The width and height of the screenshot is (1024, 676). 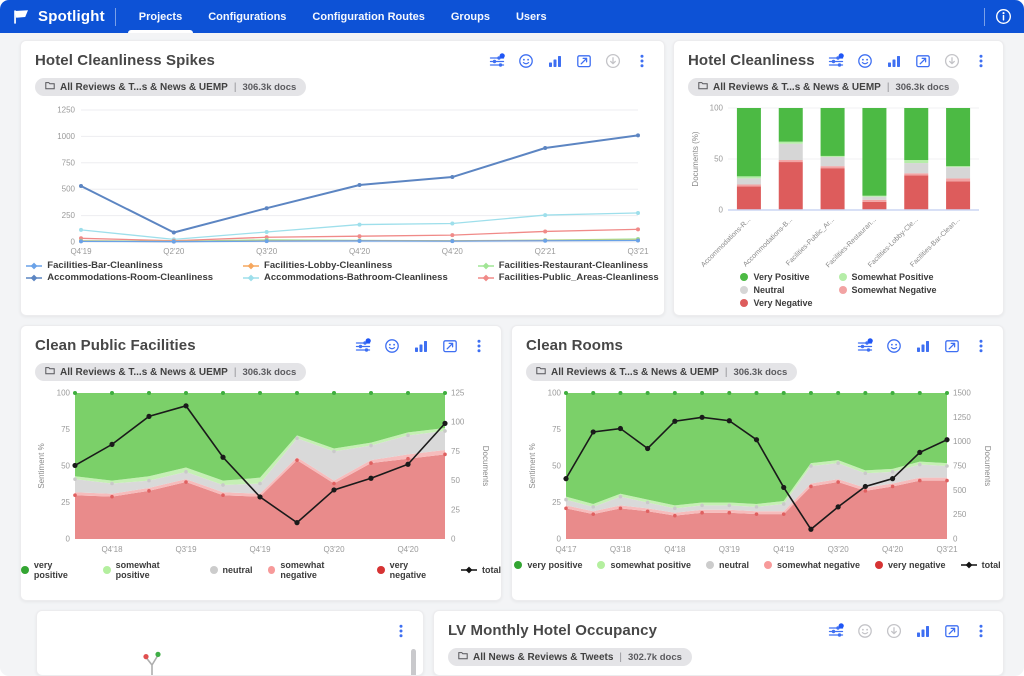 I want to click on card-title: Hotel Cleanliness, so click(x=751, y=60).